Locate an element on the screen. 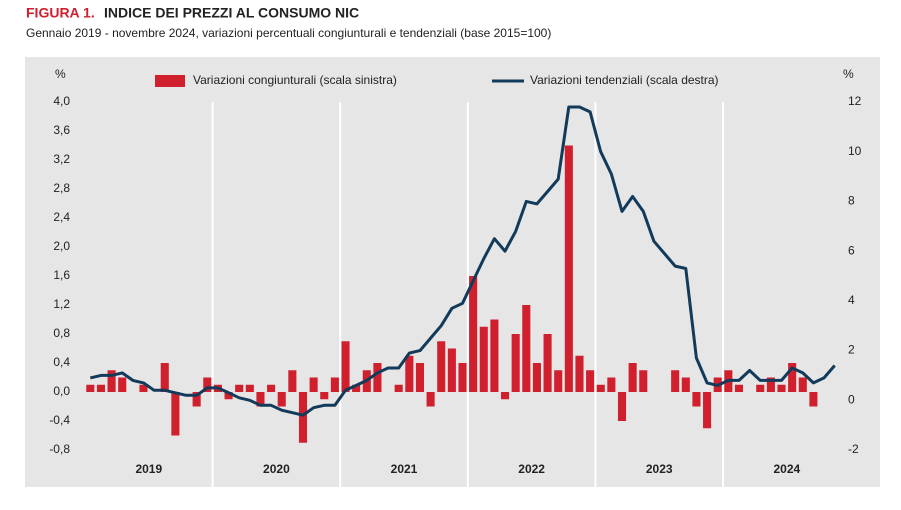  y-tick-label: 1,2 is located at coordinates (61, 304).